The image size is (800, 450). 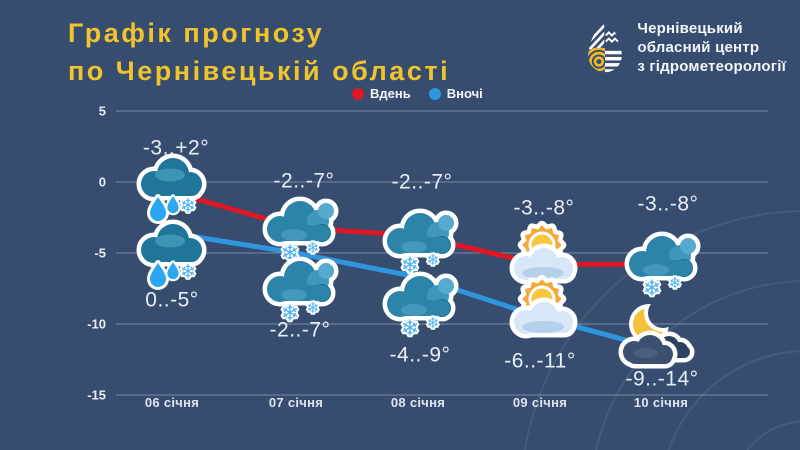 I want to click on night-temp-range-label: -4..-9°, so click(x=420, y=355).